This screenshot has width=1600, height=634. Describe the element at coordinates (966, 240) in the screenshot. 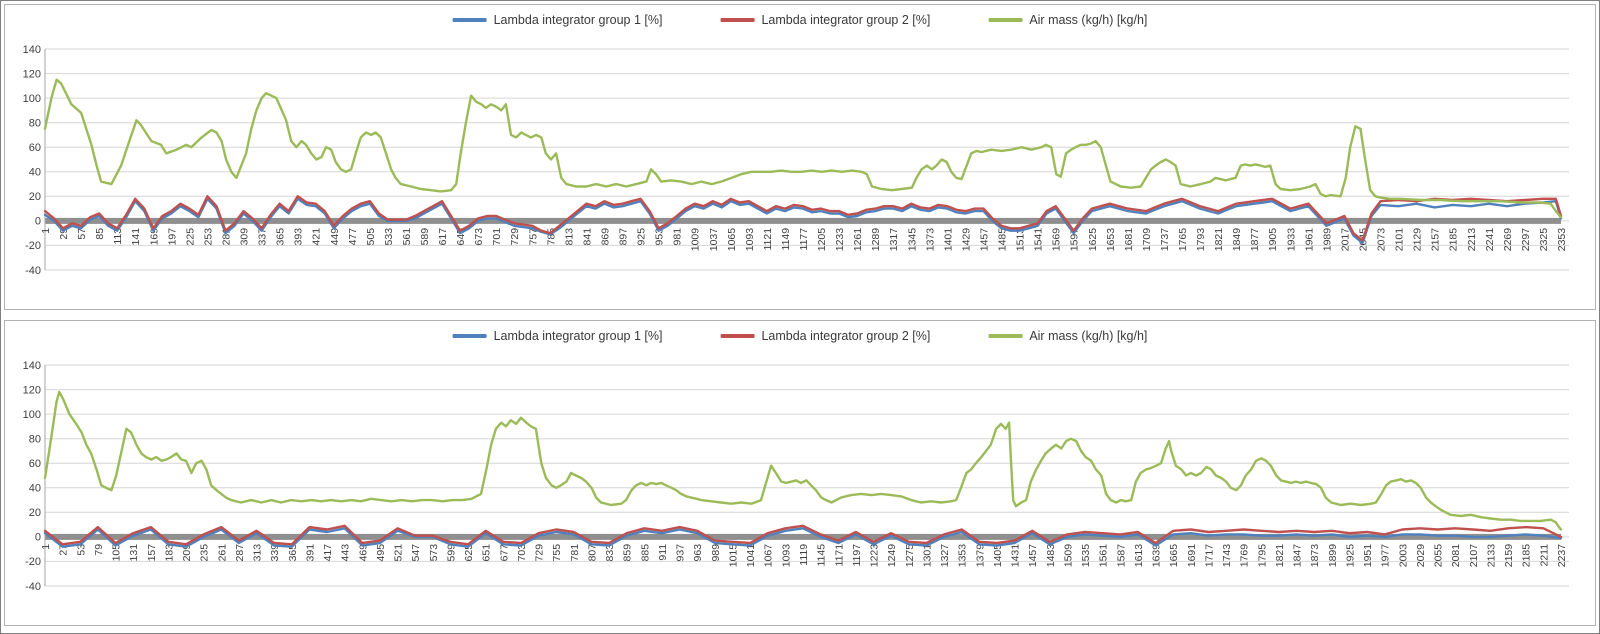

I see `x-tick-label: 1429` at that location.